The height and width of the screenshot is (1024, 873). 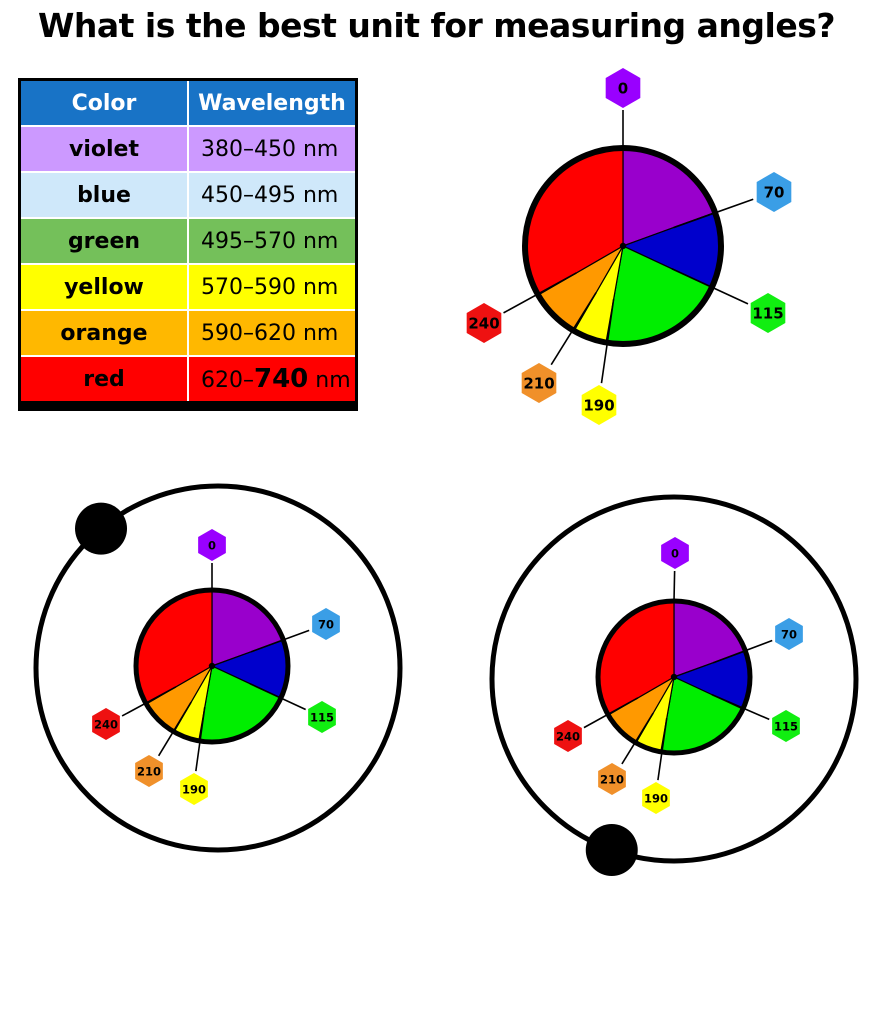 I want to click on table-row: red 620–740 nm, so click(x=188, y=381).